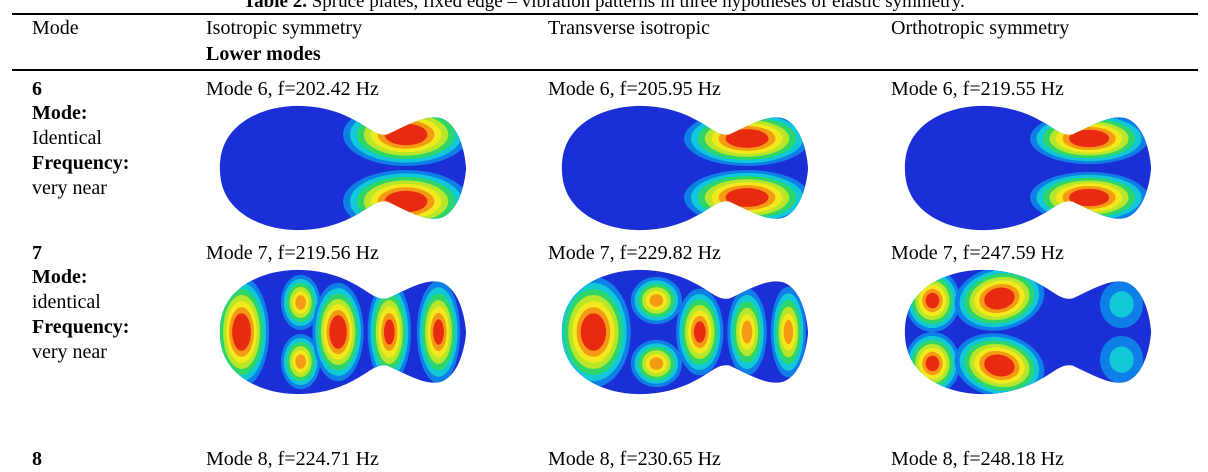 The image size is (1208, 472). What do you see at coordinates (275, 6) in the screenshot?
I see `caption-label: Table 2.` at bounding box center [275, 6].